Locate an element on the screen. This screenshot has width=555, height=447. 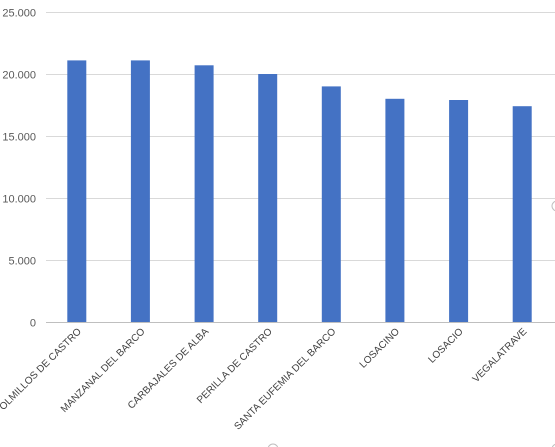
y-tick-label: 5.000 is located at coordinates (22, 262).